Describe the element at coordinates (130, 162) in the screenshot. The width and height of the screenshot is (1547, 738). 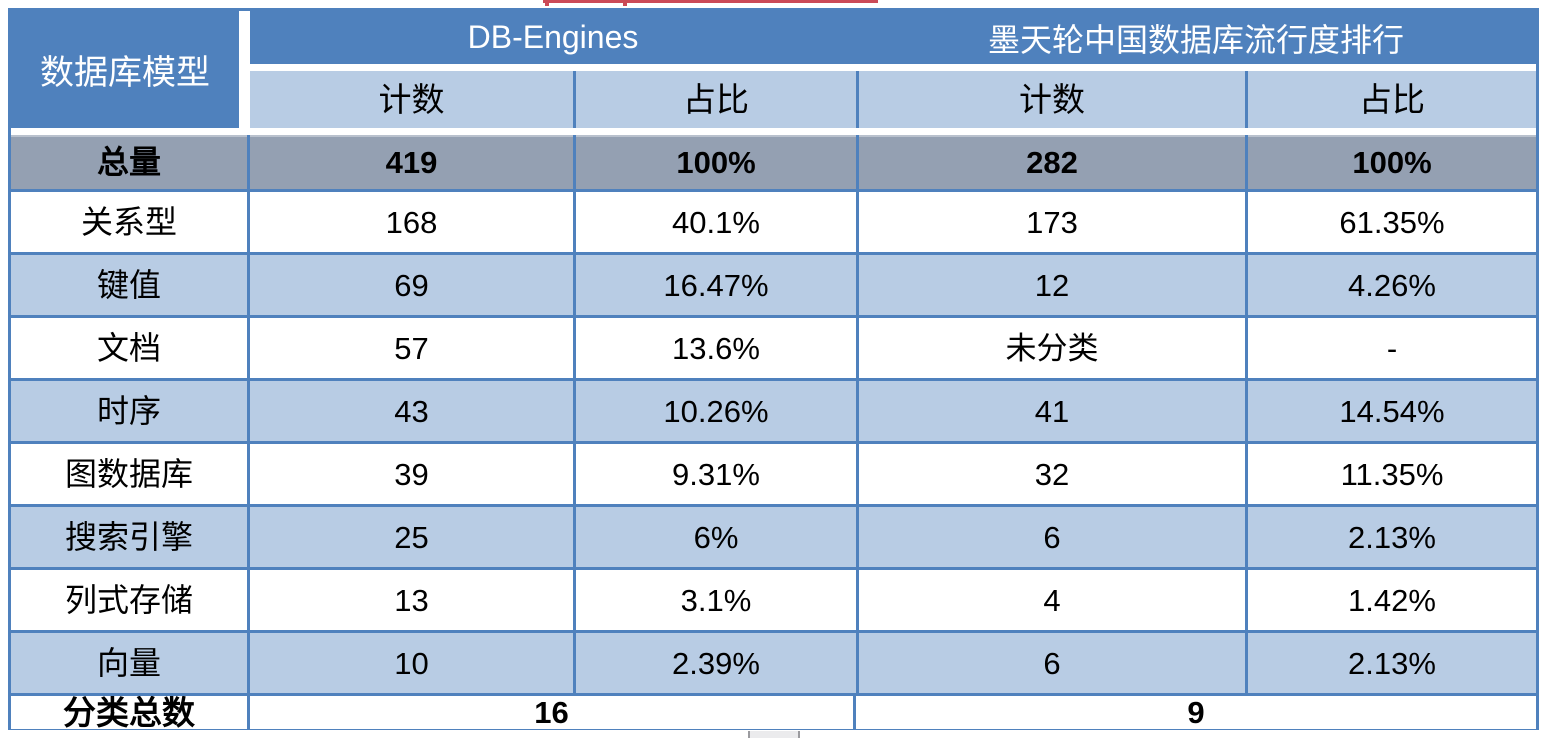
I see `row-label: 总量` at that location.